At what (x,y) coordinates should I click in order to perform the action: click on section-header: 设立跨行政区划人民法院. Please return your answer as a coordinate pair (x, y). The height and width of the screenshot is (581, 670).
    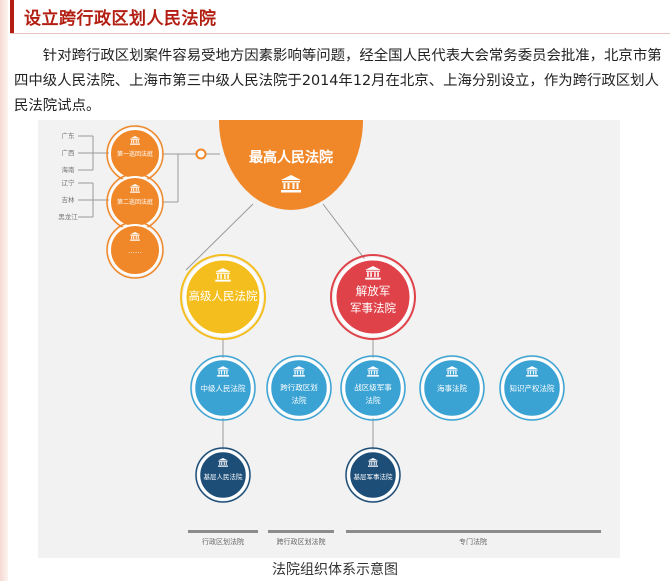
    Looking at the image, I should click on (340, 17).